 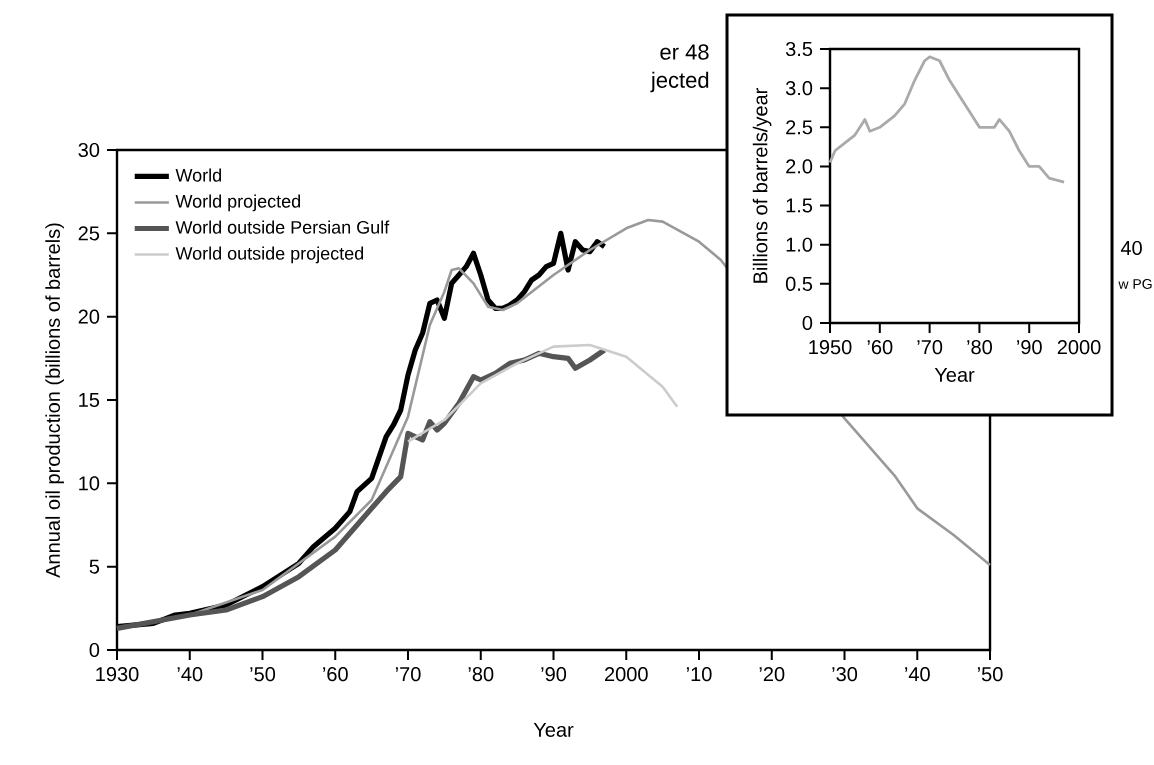 I want to click on x-tick-label: ’20, so click(x=772, y=674).